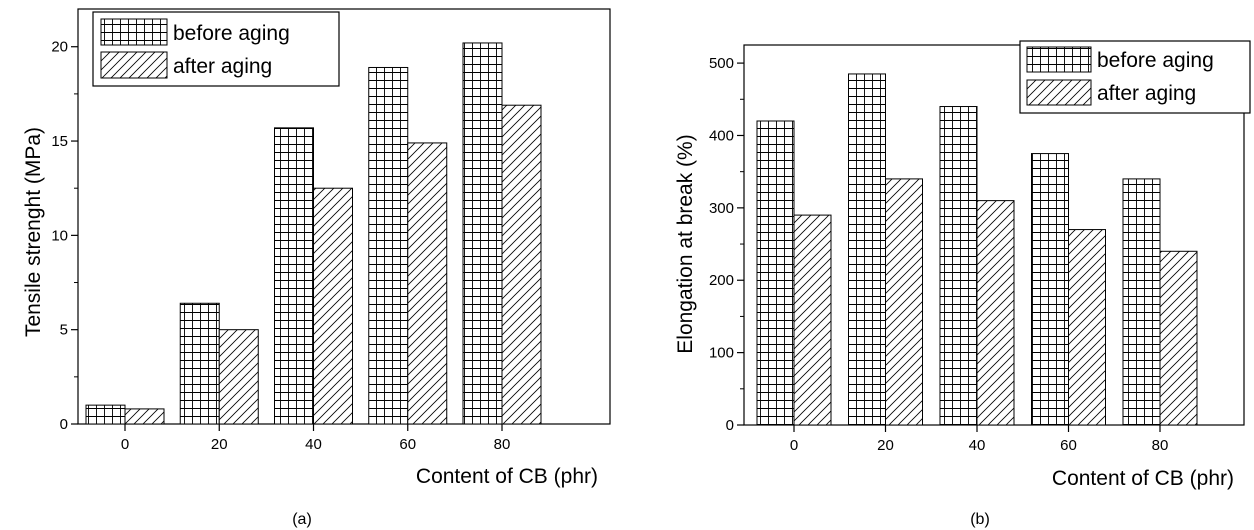 Image resolution: width=1254 pixels, height=530 pixels. What do you see at coordinates (1059, 92) in the screenshot?
I see `chart-b-legend-swatch-after` at bounding box center [1059, 92].